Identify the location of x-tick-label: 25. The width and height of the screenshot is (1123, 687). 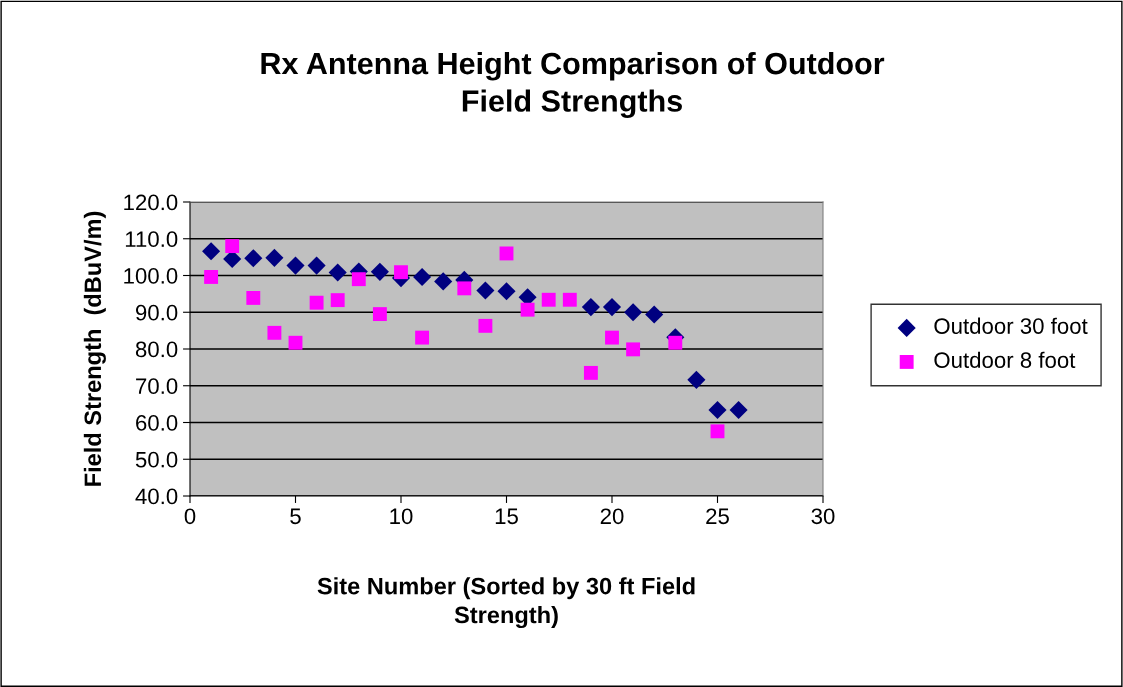
(717, 516).